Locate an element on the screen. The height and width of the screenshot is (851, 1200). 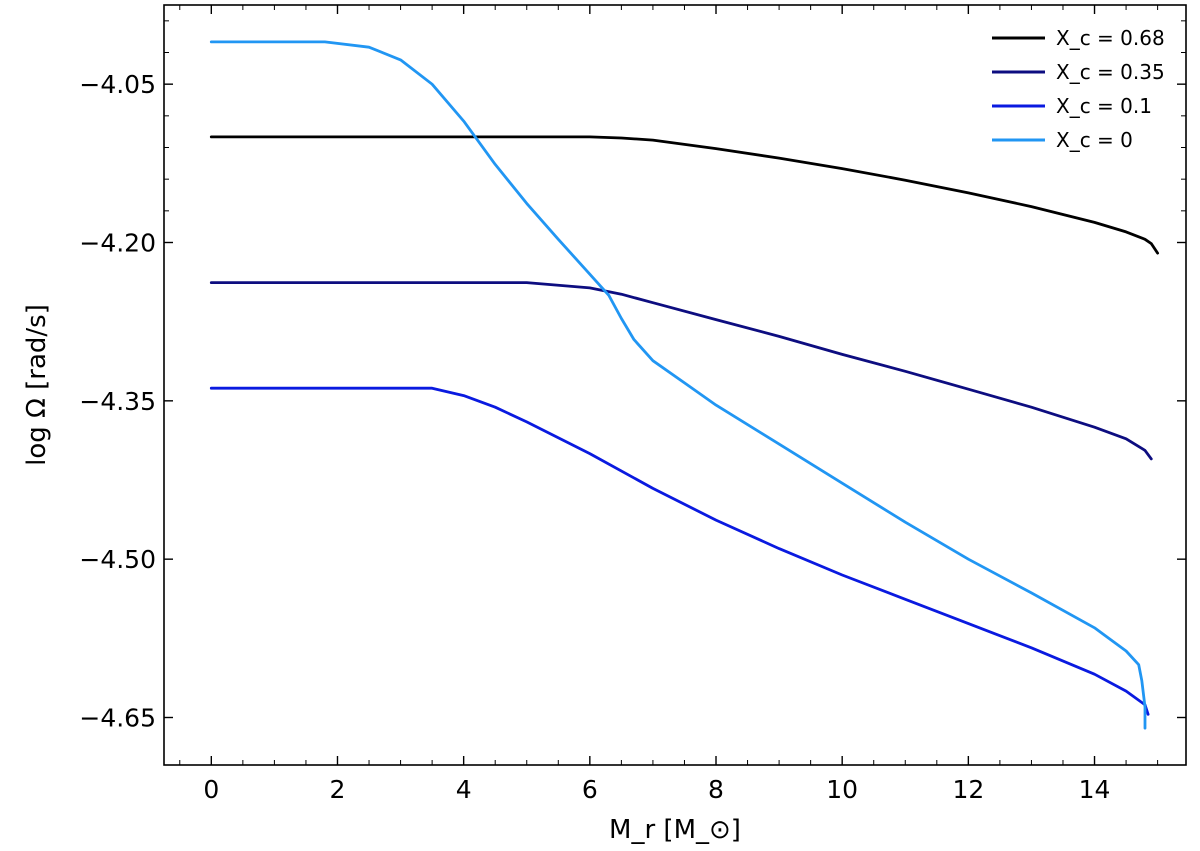
y-tick-label: −4.35 is located at coordinates (117, 401).